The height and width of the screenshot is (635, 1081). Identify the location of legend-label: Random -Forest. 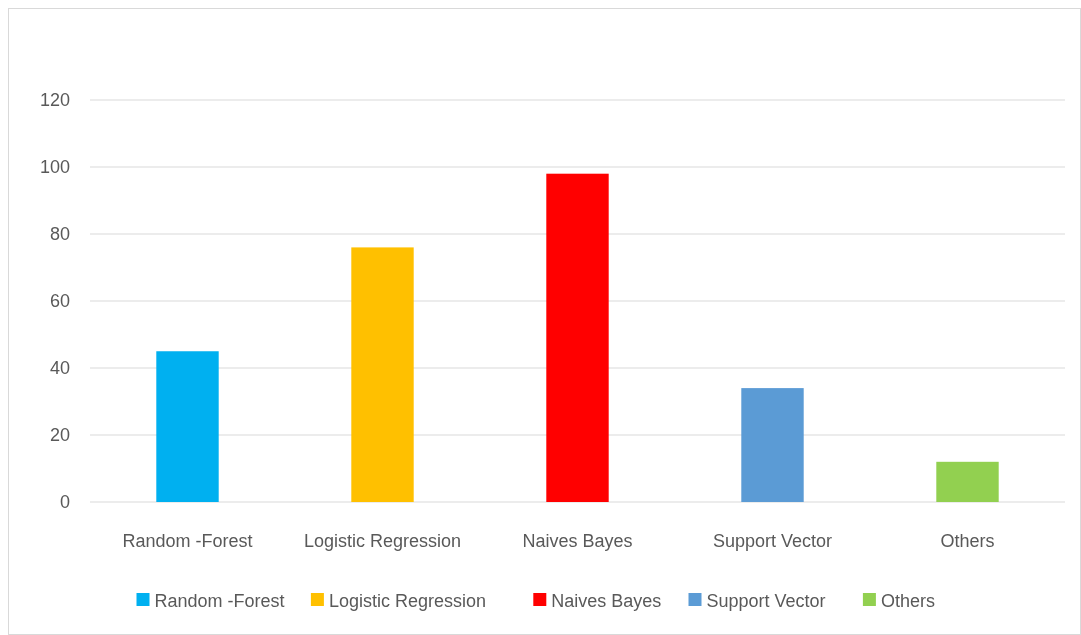
(219, 601).